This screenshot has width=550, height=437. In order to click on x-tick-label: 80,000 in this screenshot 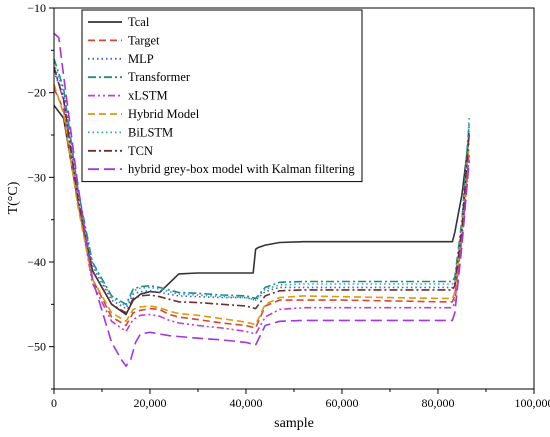, I will do `click(438, 403)`.